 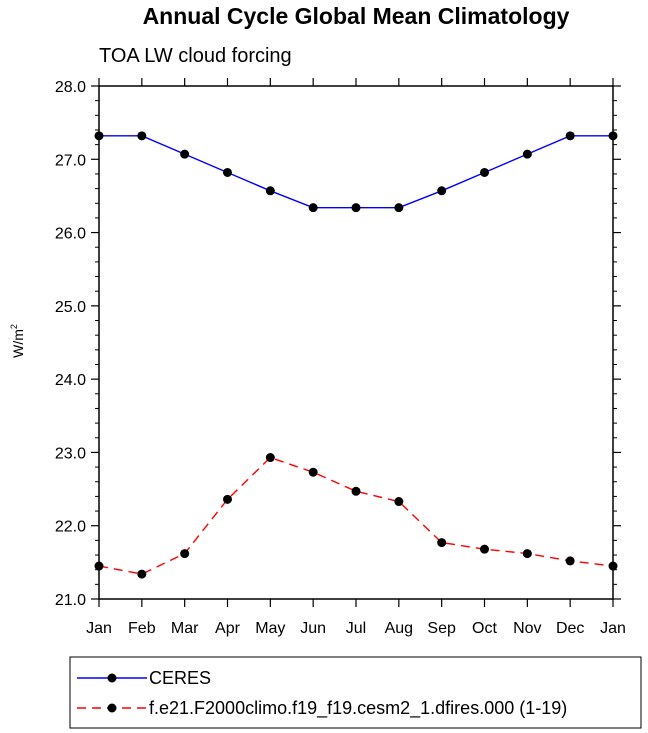 What do you see at coordinates (70, 600) in the screenshot?
I see `y-tick-label: 21.0` at bounding box center [70, 600].